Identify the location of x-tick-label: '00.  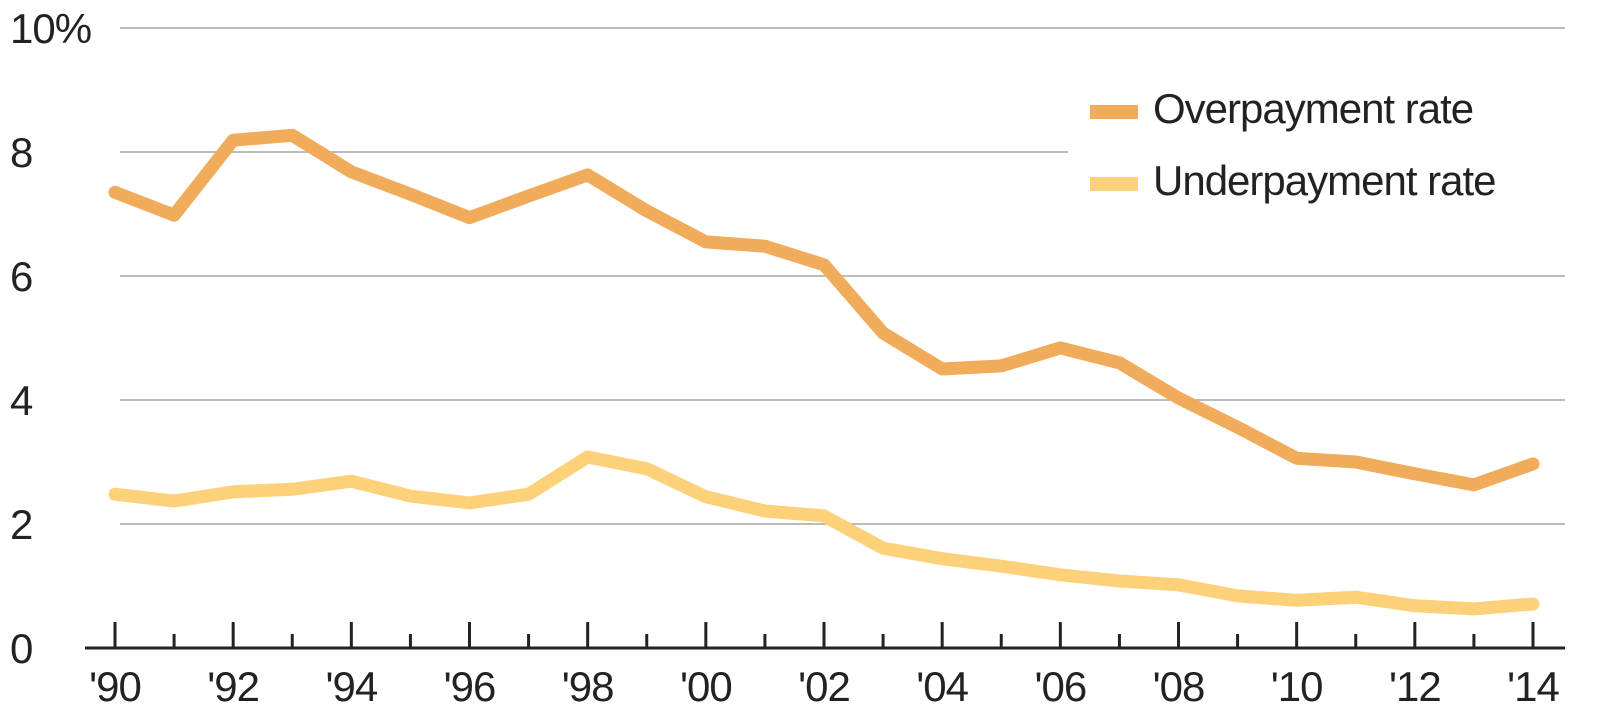
(706, 686).